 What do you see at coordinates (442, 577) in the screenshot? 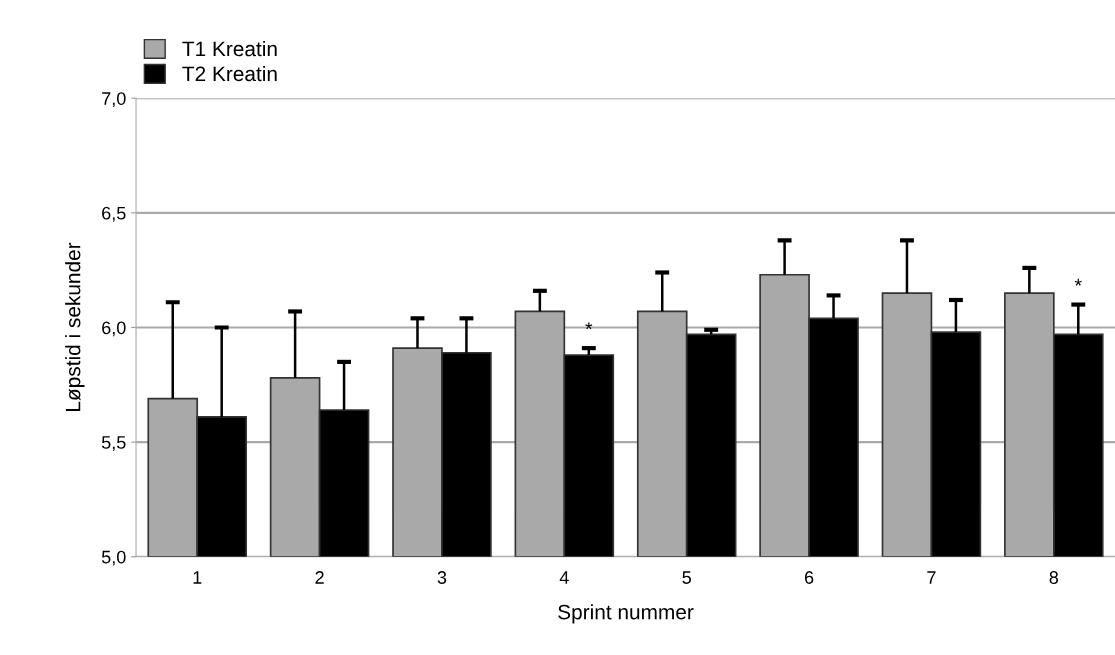
I see `x-tick-label: 3` at bounding box center [442, 577].